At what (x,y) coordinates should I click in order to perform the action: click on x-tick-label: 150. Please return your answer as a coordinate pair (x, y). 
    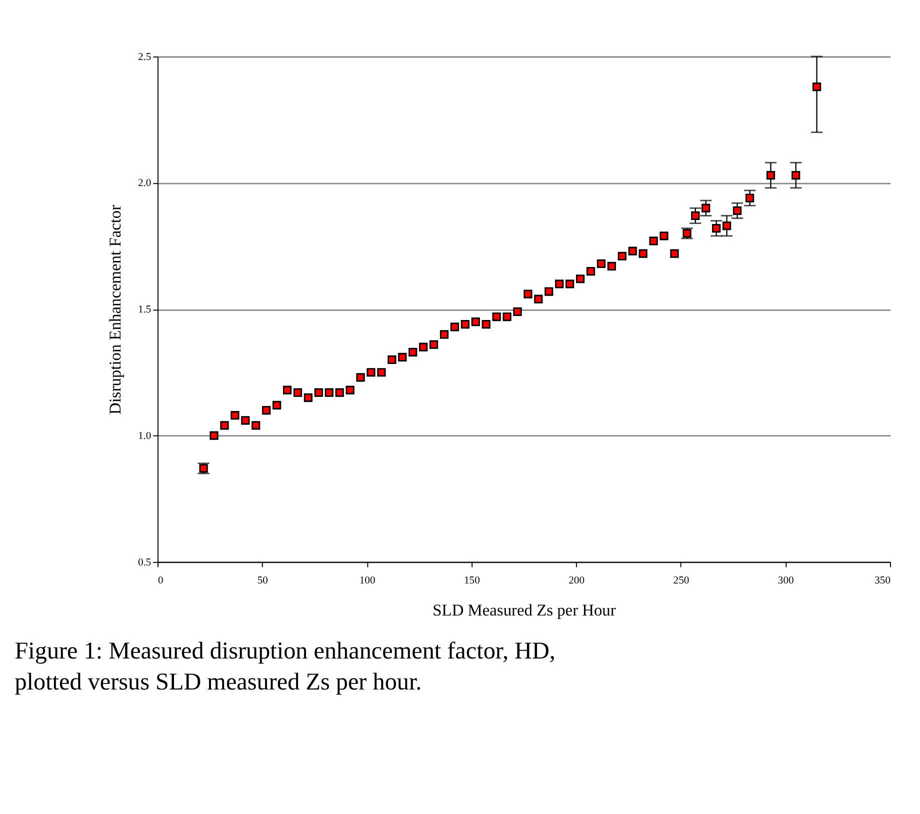
    Looking at the image, I should click on (472, 581).